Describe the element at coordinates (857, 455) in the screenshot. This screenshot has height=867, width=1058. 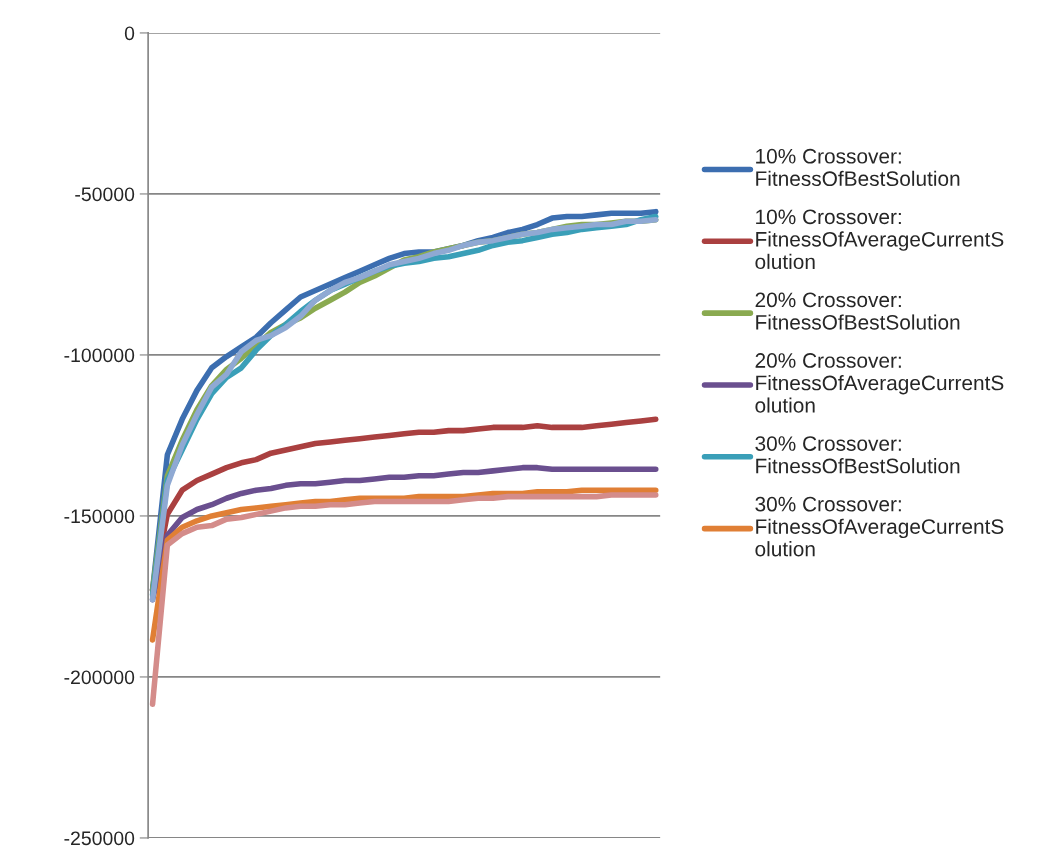
I see `legend-label: 30% Crossover: FitnessOfBestSolution` at that location.